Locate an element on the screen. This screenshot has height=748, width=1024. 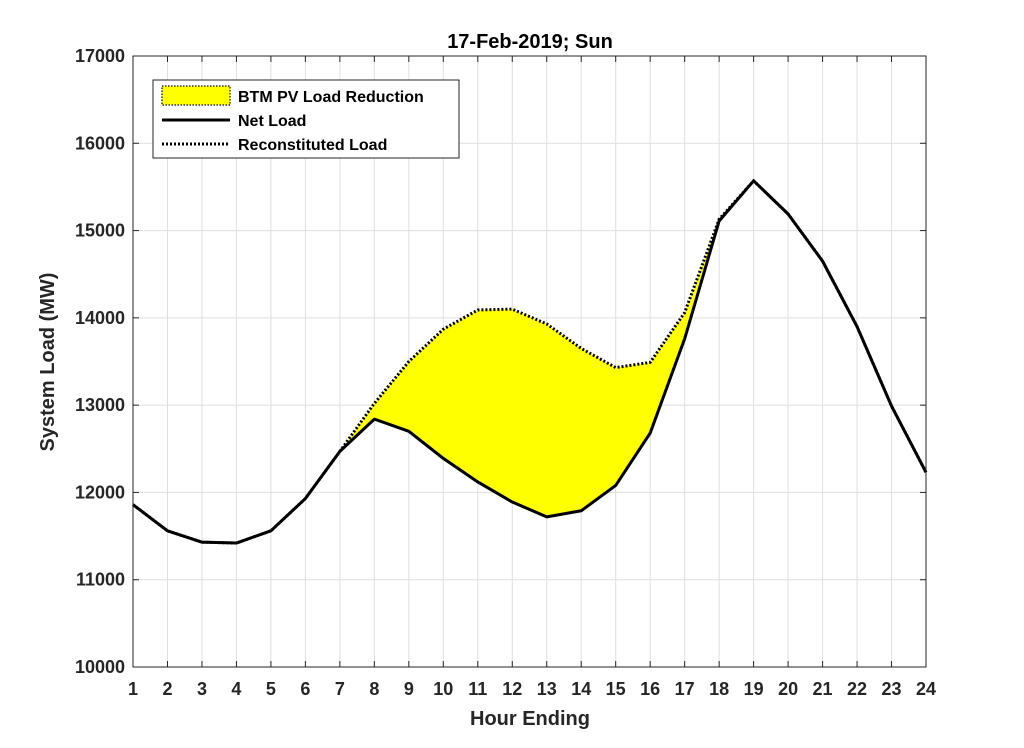
x-tick-label: 19 is located at coordinates (754, 689).